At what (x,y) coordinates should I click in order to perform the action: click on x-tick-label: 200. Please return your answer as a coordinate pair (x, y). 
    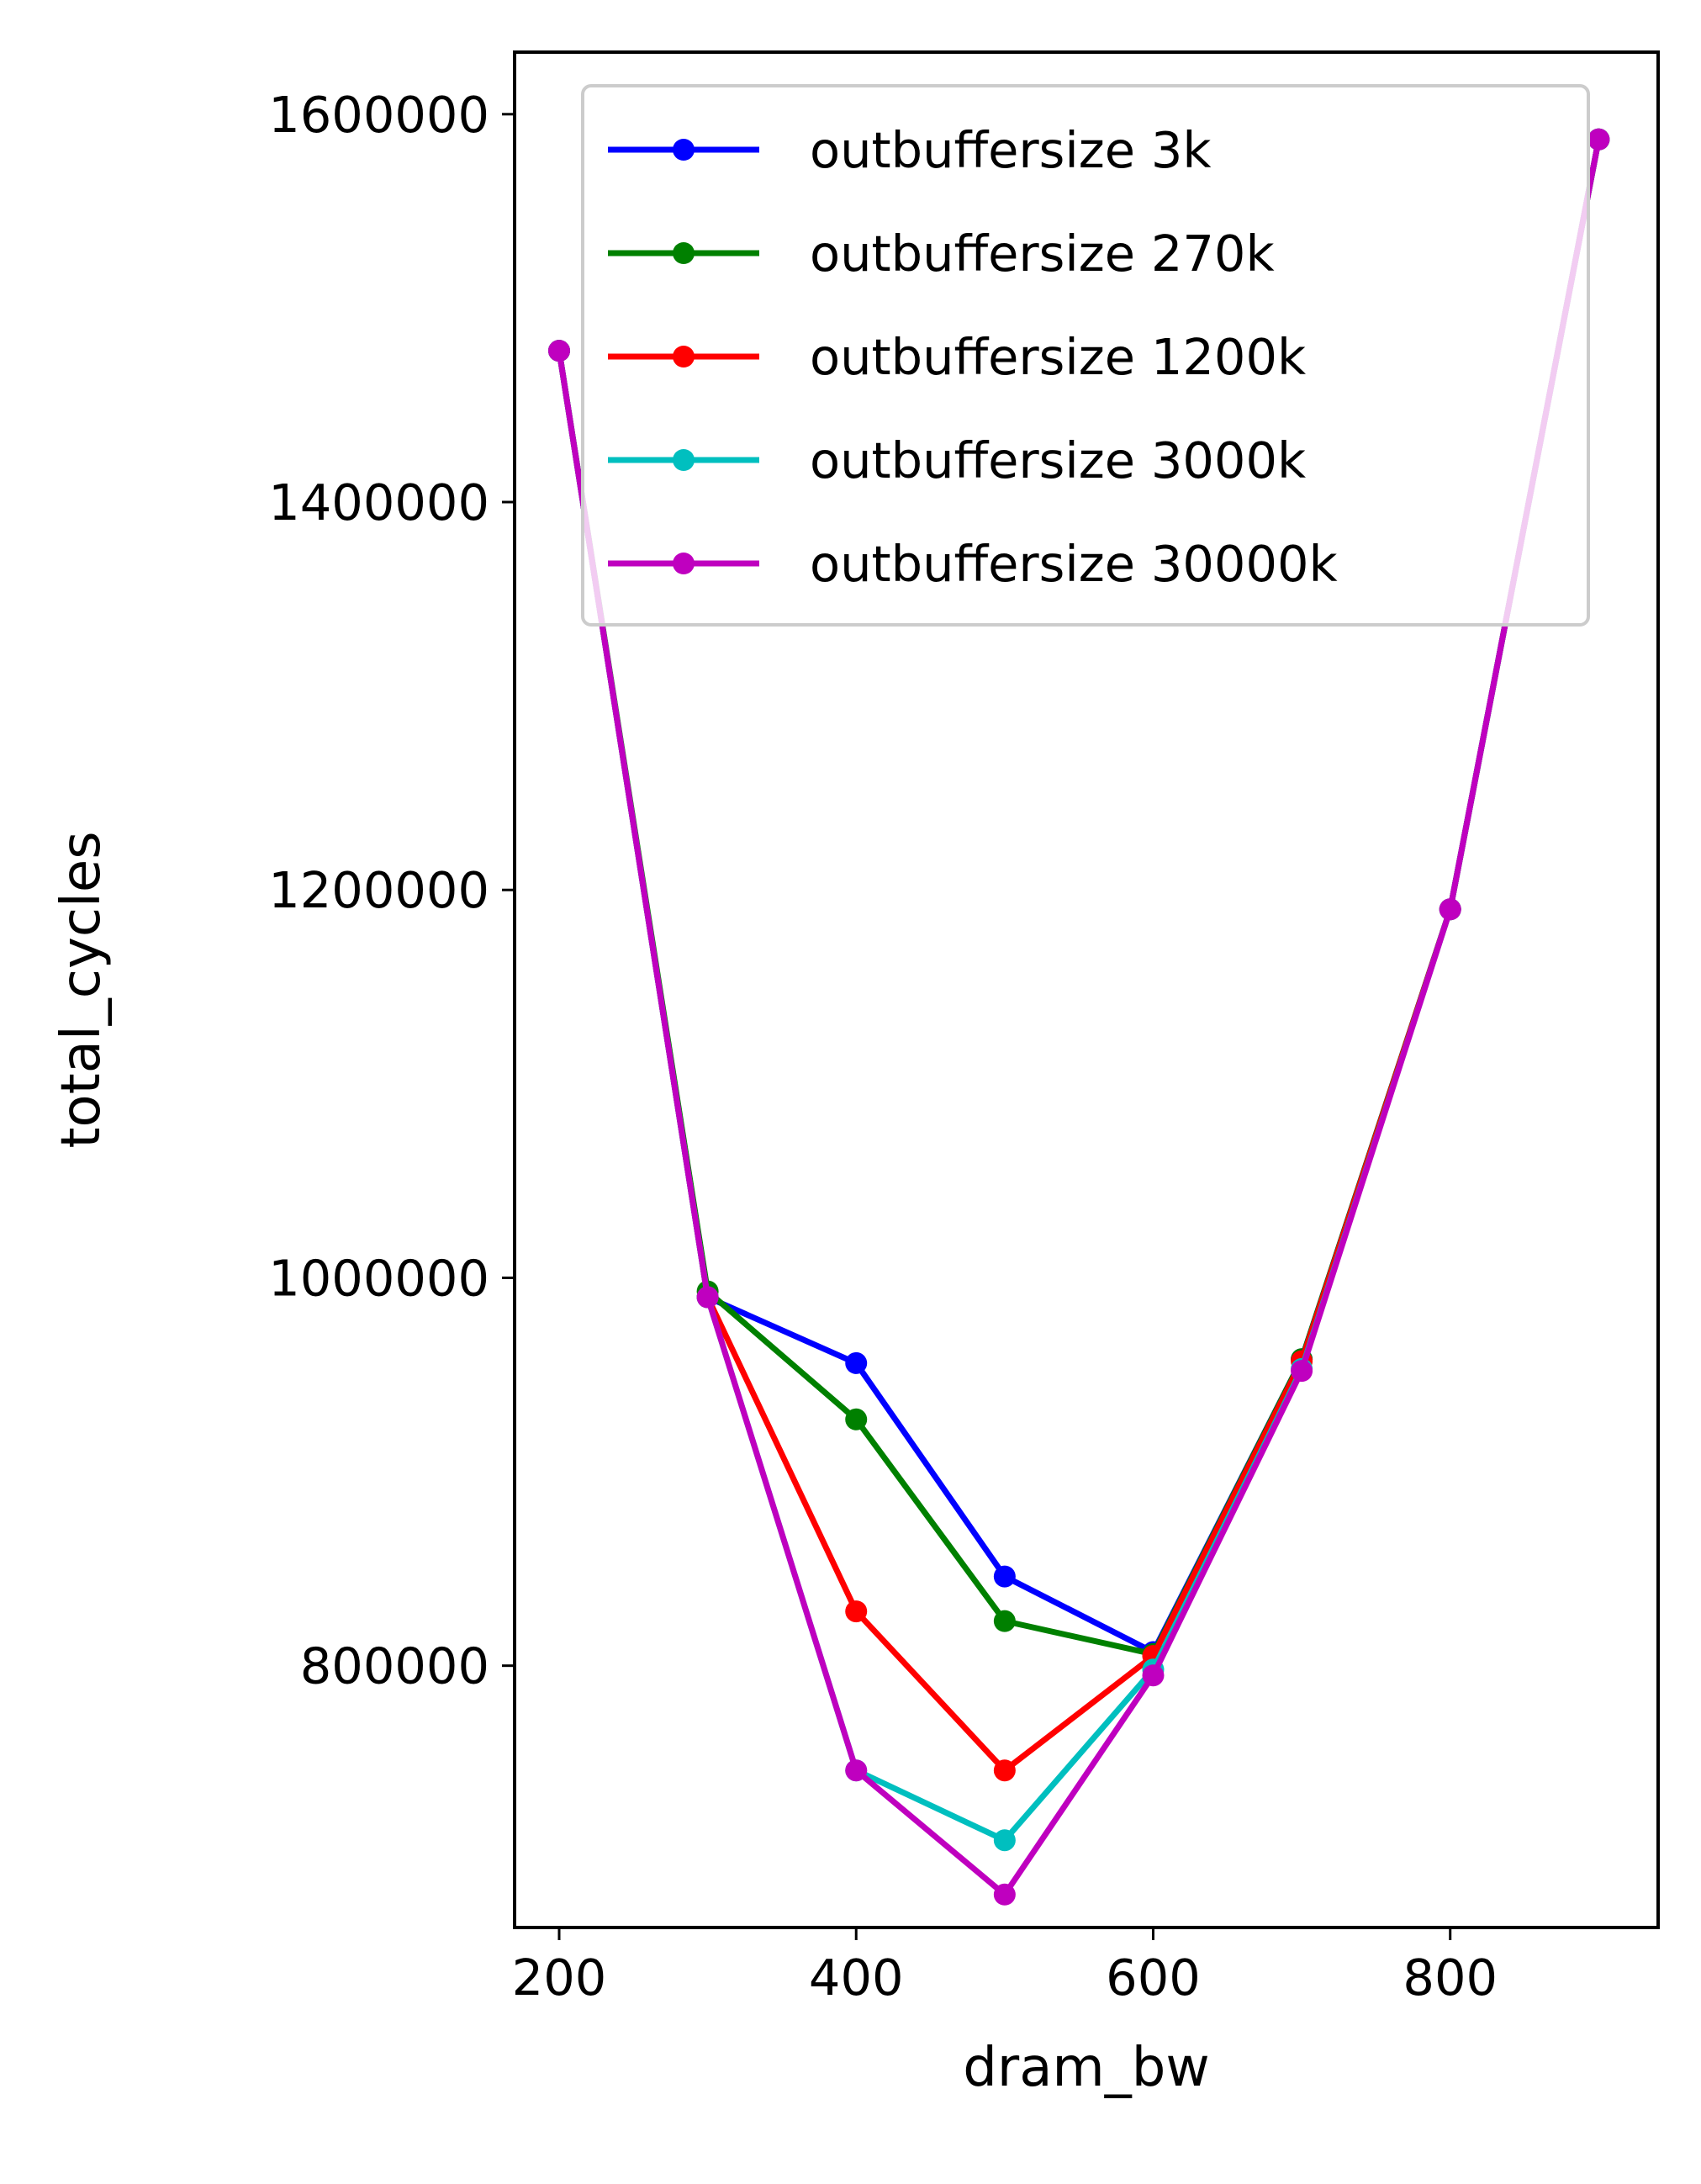
    Looking at the image, I should click on (559, 1978).